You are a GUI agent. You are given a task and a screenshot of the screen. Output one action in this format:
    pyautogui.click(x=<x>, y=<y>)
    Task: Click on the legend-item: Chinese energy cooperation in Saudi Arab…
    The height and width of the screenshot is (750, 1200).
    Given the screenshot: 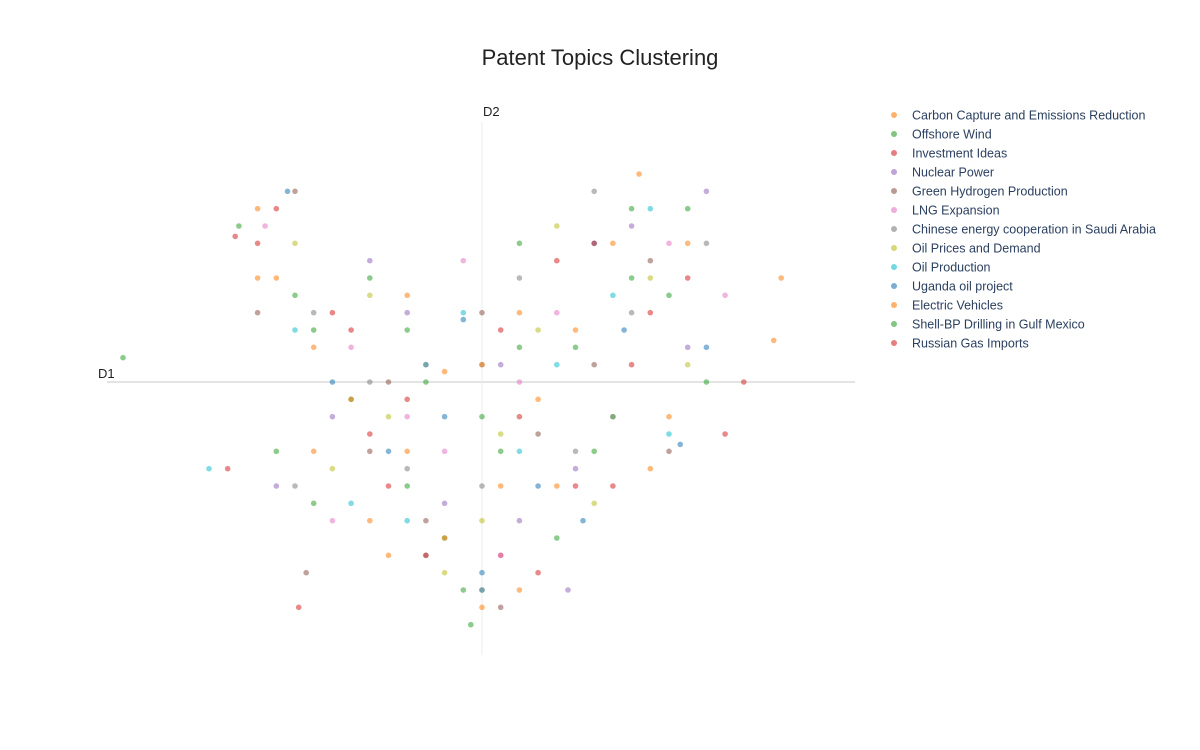 What is the action you would take?
    pyautogui.click(x=1023, y=230)
    